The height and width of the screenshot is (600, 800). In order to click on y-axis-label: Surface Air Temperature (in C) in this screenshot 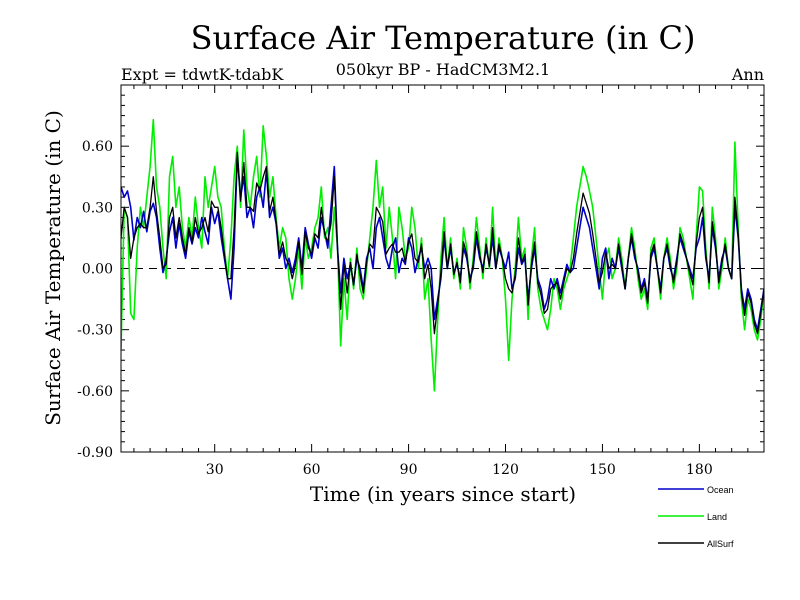, I will do `click(53, 268)`.